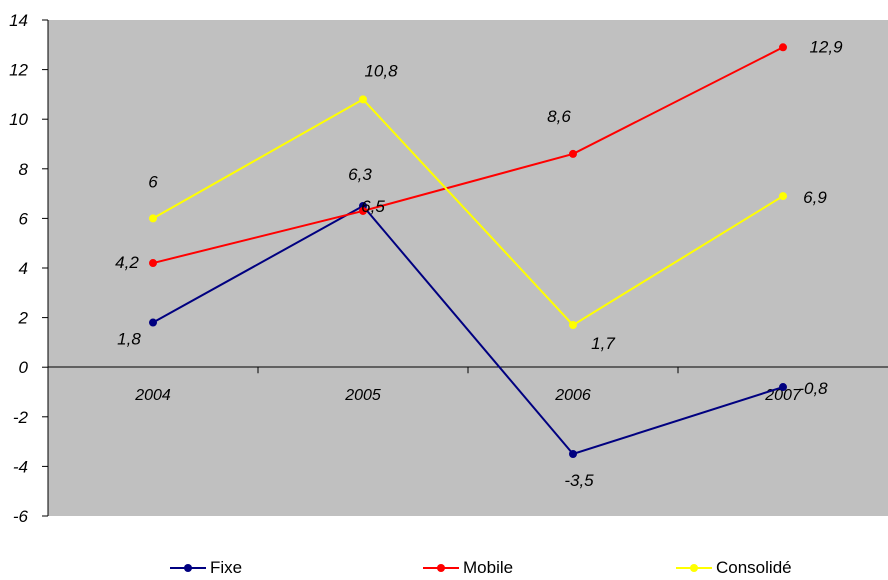 This screenshot has width=888, height=580. I want to click on data-label-consolide: 6, so click(153, 181).